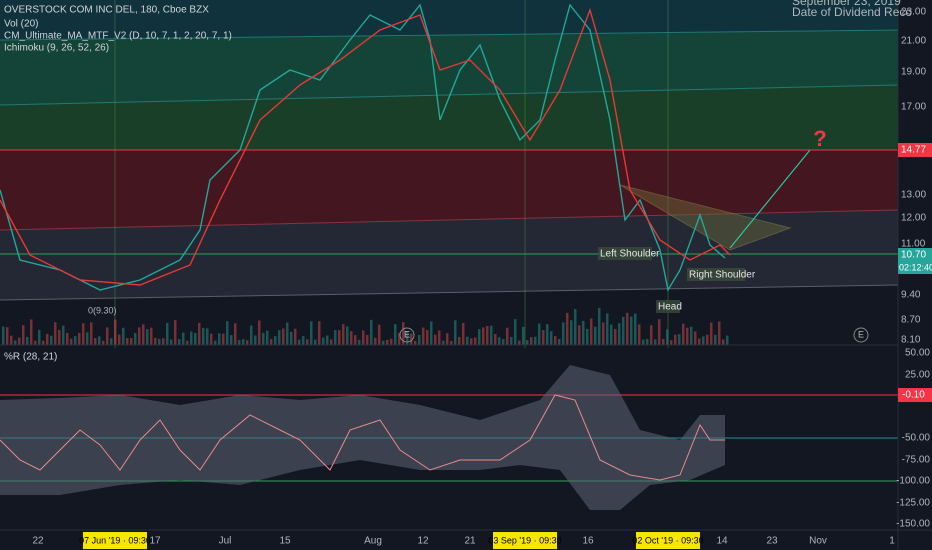  Describe the element at coordinates (915, 267) in the screenshot. I see `countdown: 02:12:40` at that location.